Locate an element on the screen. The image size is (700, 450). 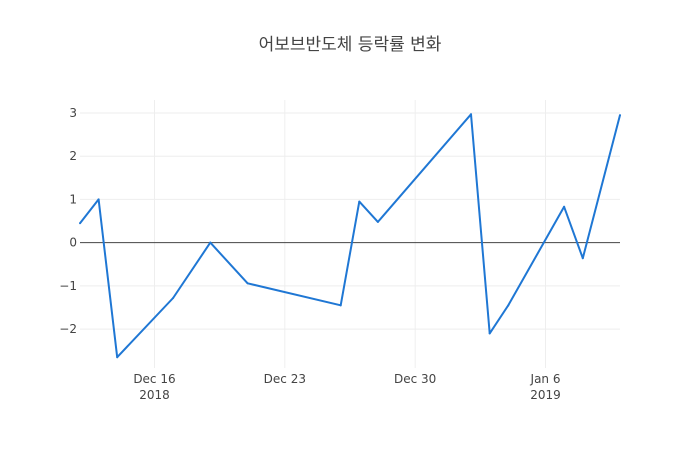
y-tick-label: 2 is located at coordinates (73, 156).